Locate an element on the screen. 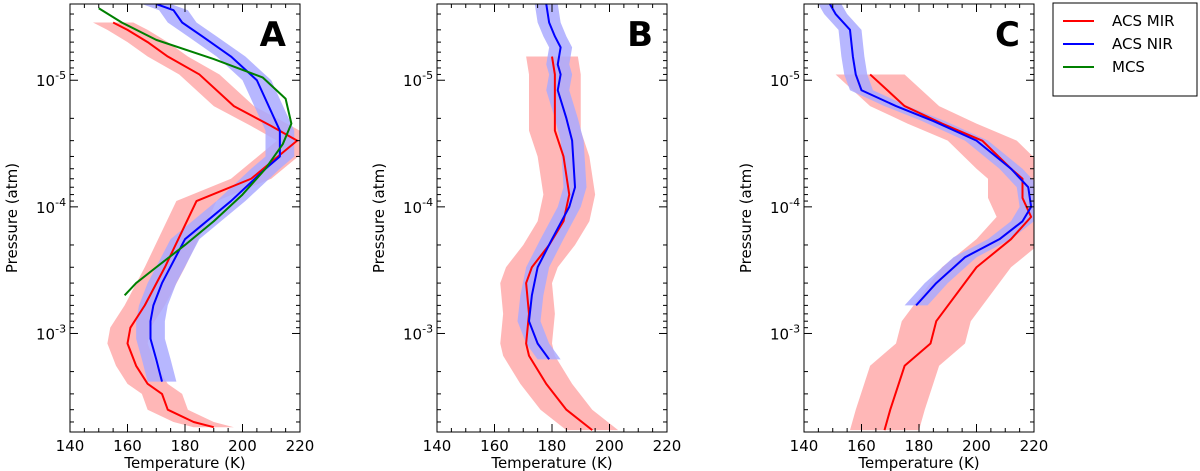  panel-label: B is located at coordinates (640, 35).